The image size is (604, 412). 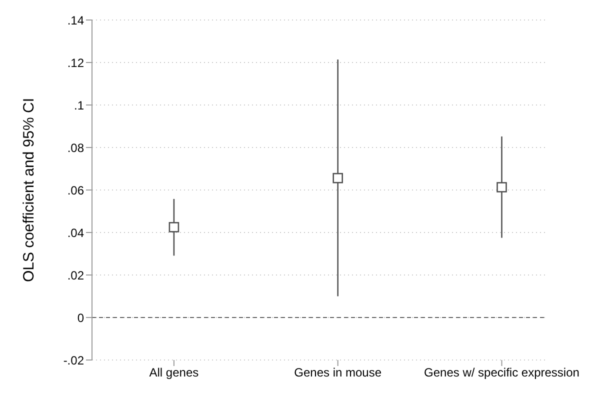 I want to click on y-tick-label: .14, so click(x=75, y=20).